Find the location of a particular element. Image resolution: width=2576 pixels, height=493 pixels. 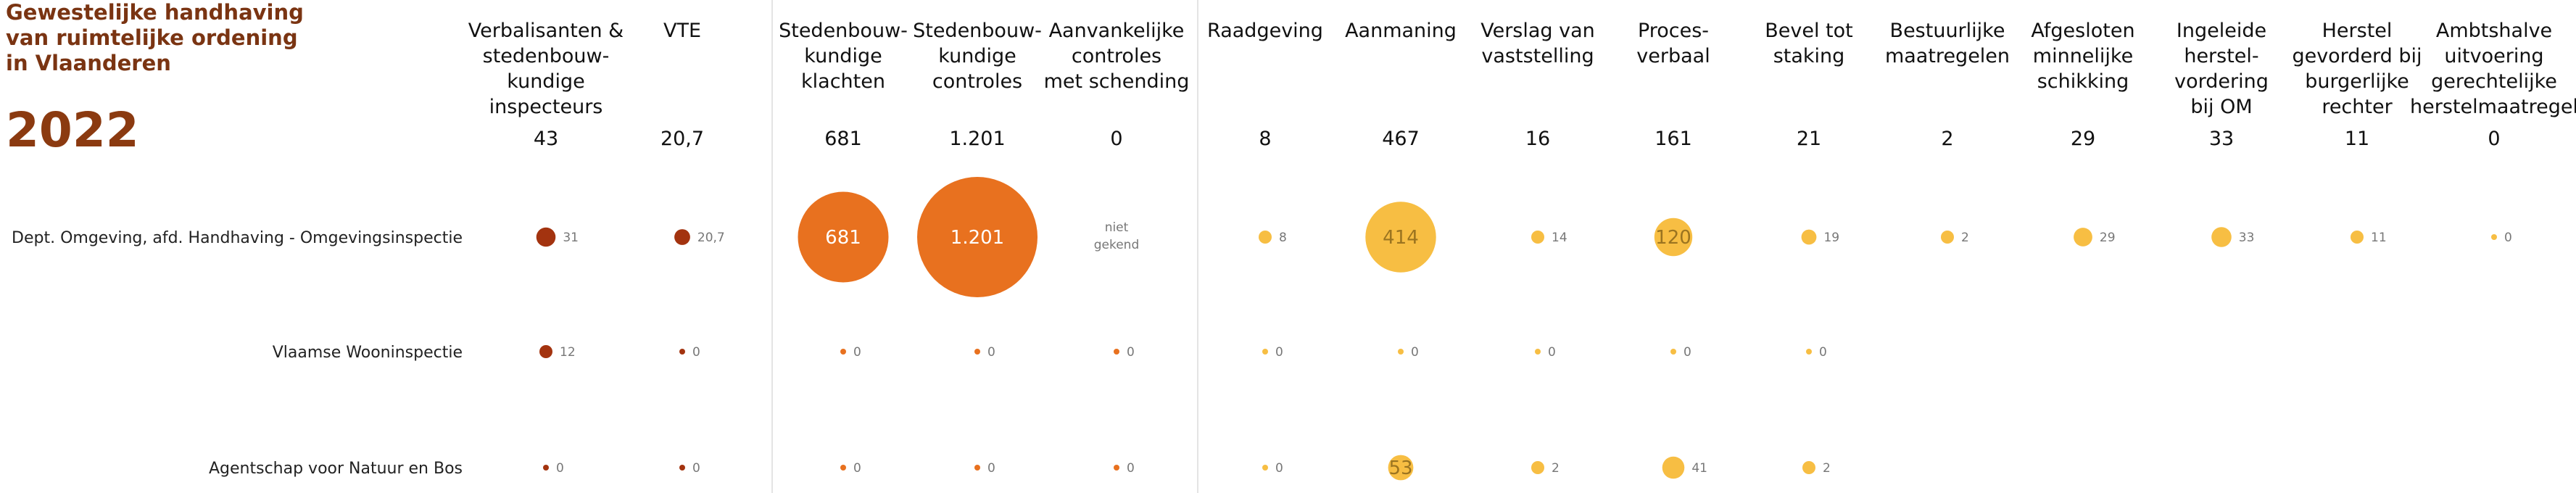

value-label: 33 is located at coordinates (2247, 238).